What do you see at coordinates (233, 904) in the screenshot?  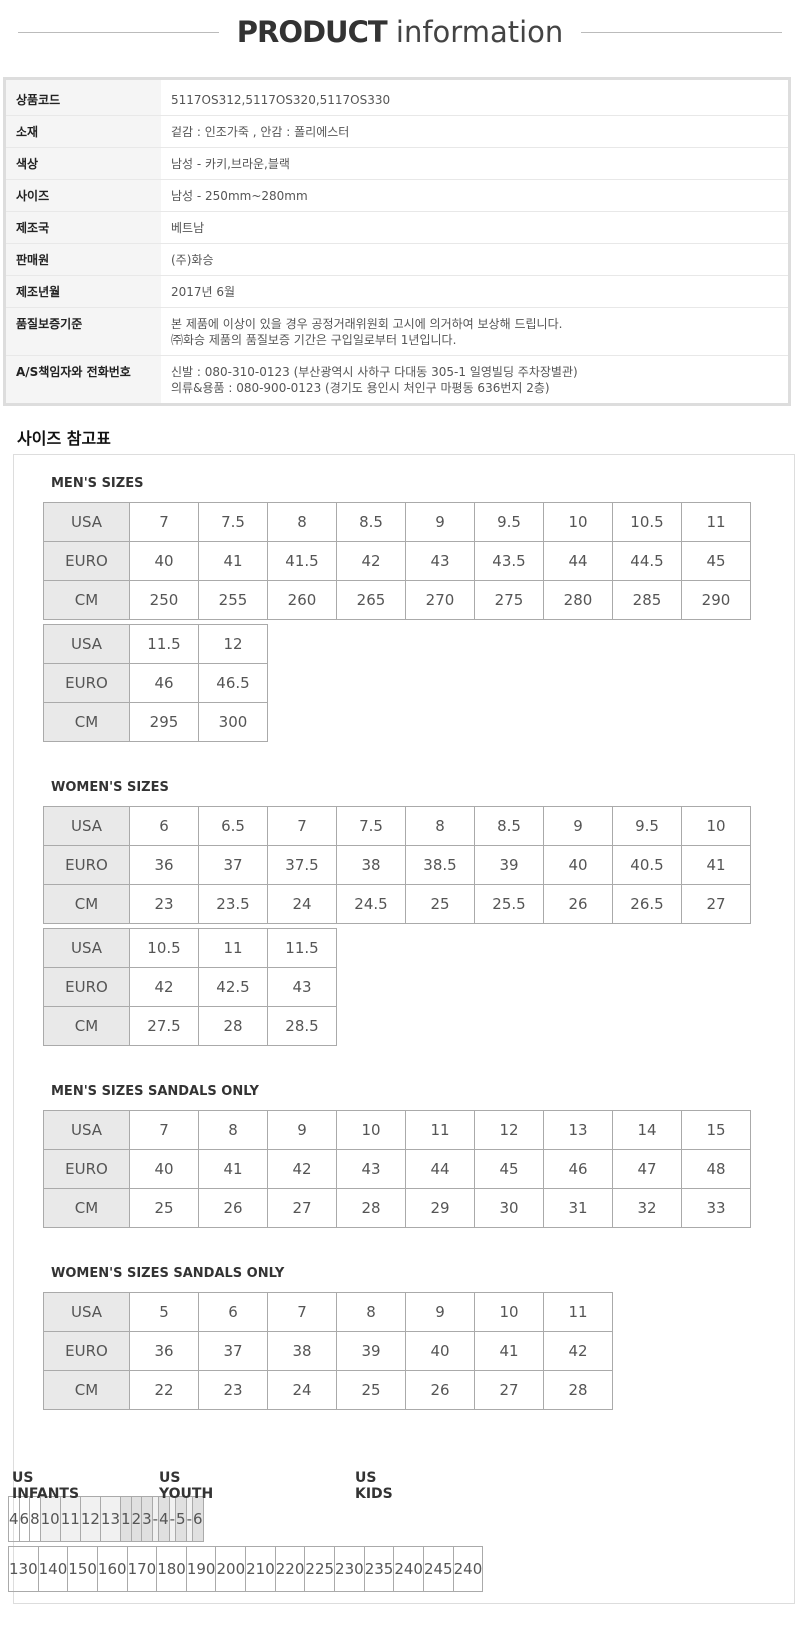 I see `size-cell: 23.5` at bounding box center [233, 904].